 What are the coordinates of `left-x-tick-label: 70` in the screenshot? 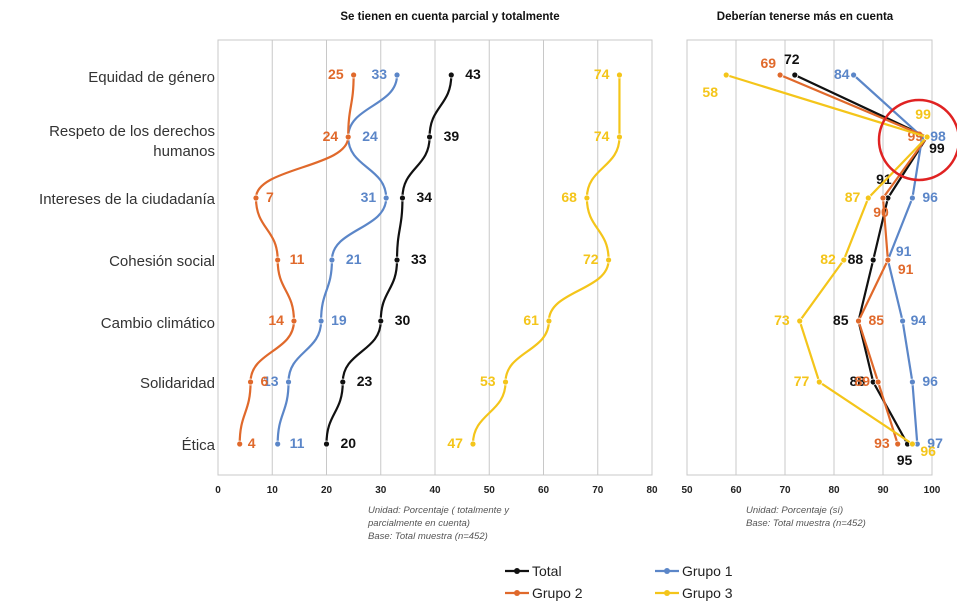 It's located at (598, 490).